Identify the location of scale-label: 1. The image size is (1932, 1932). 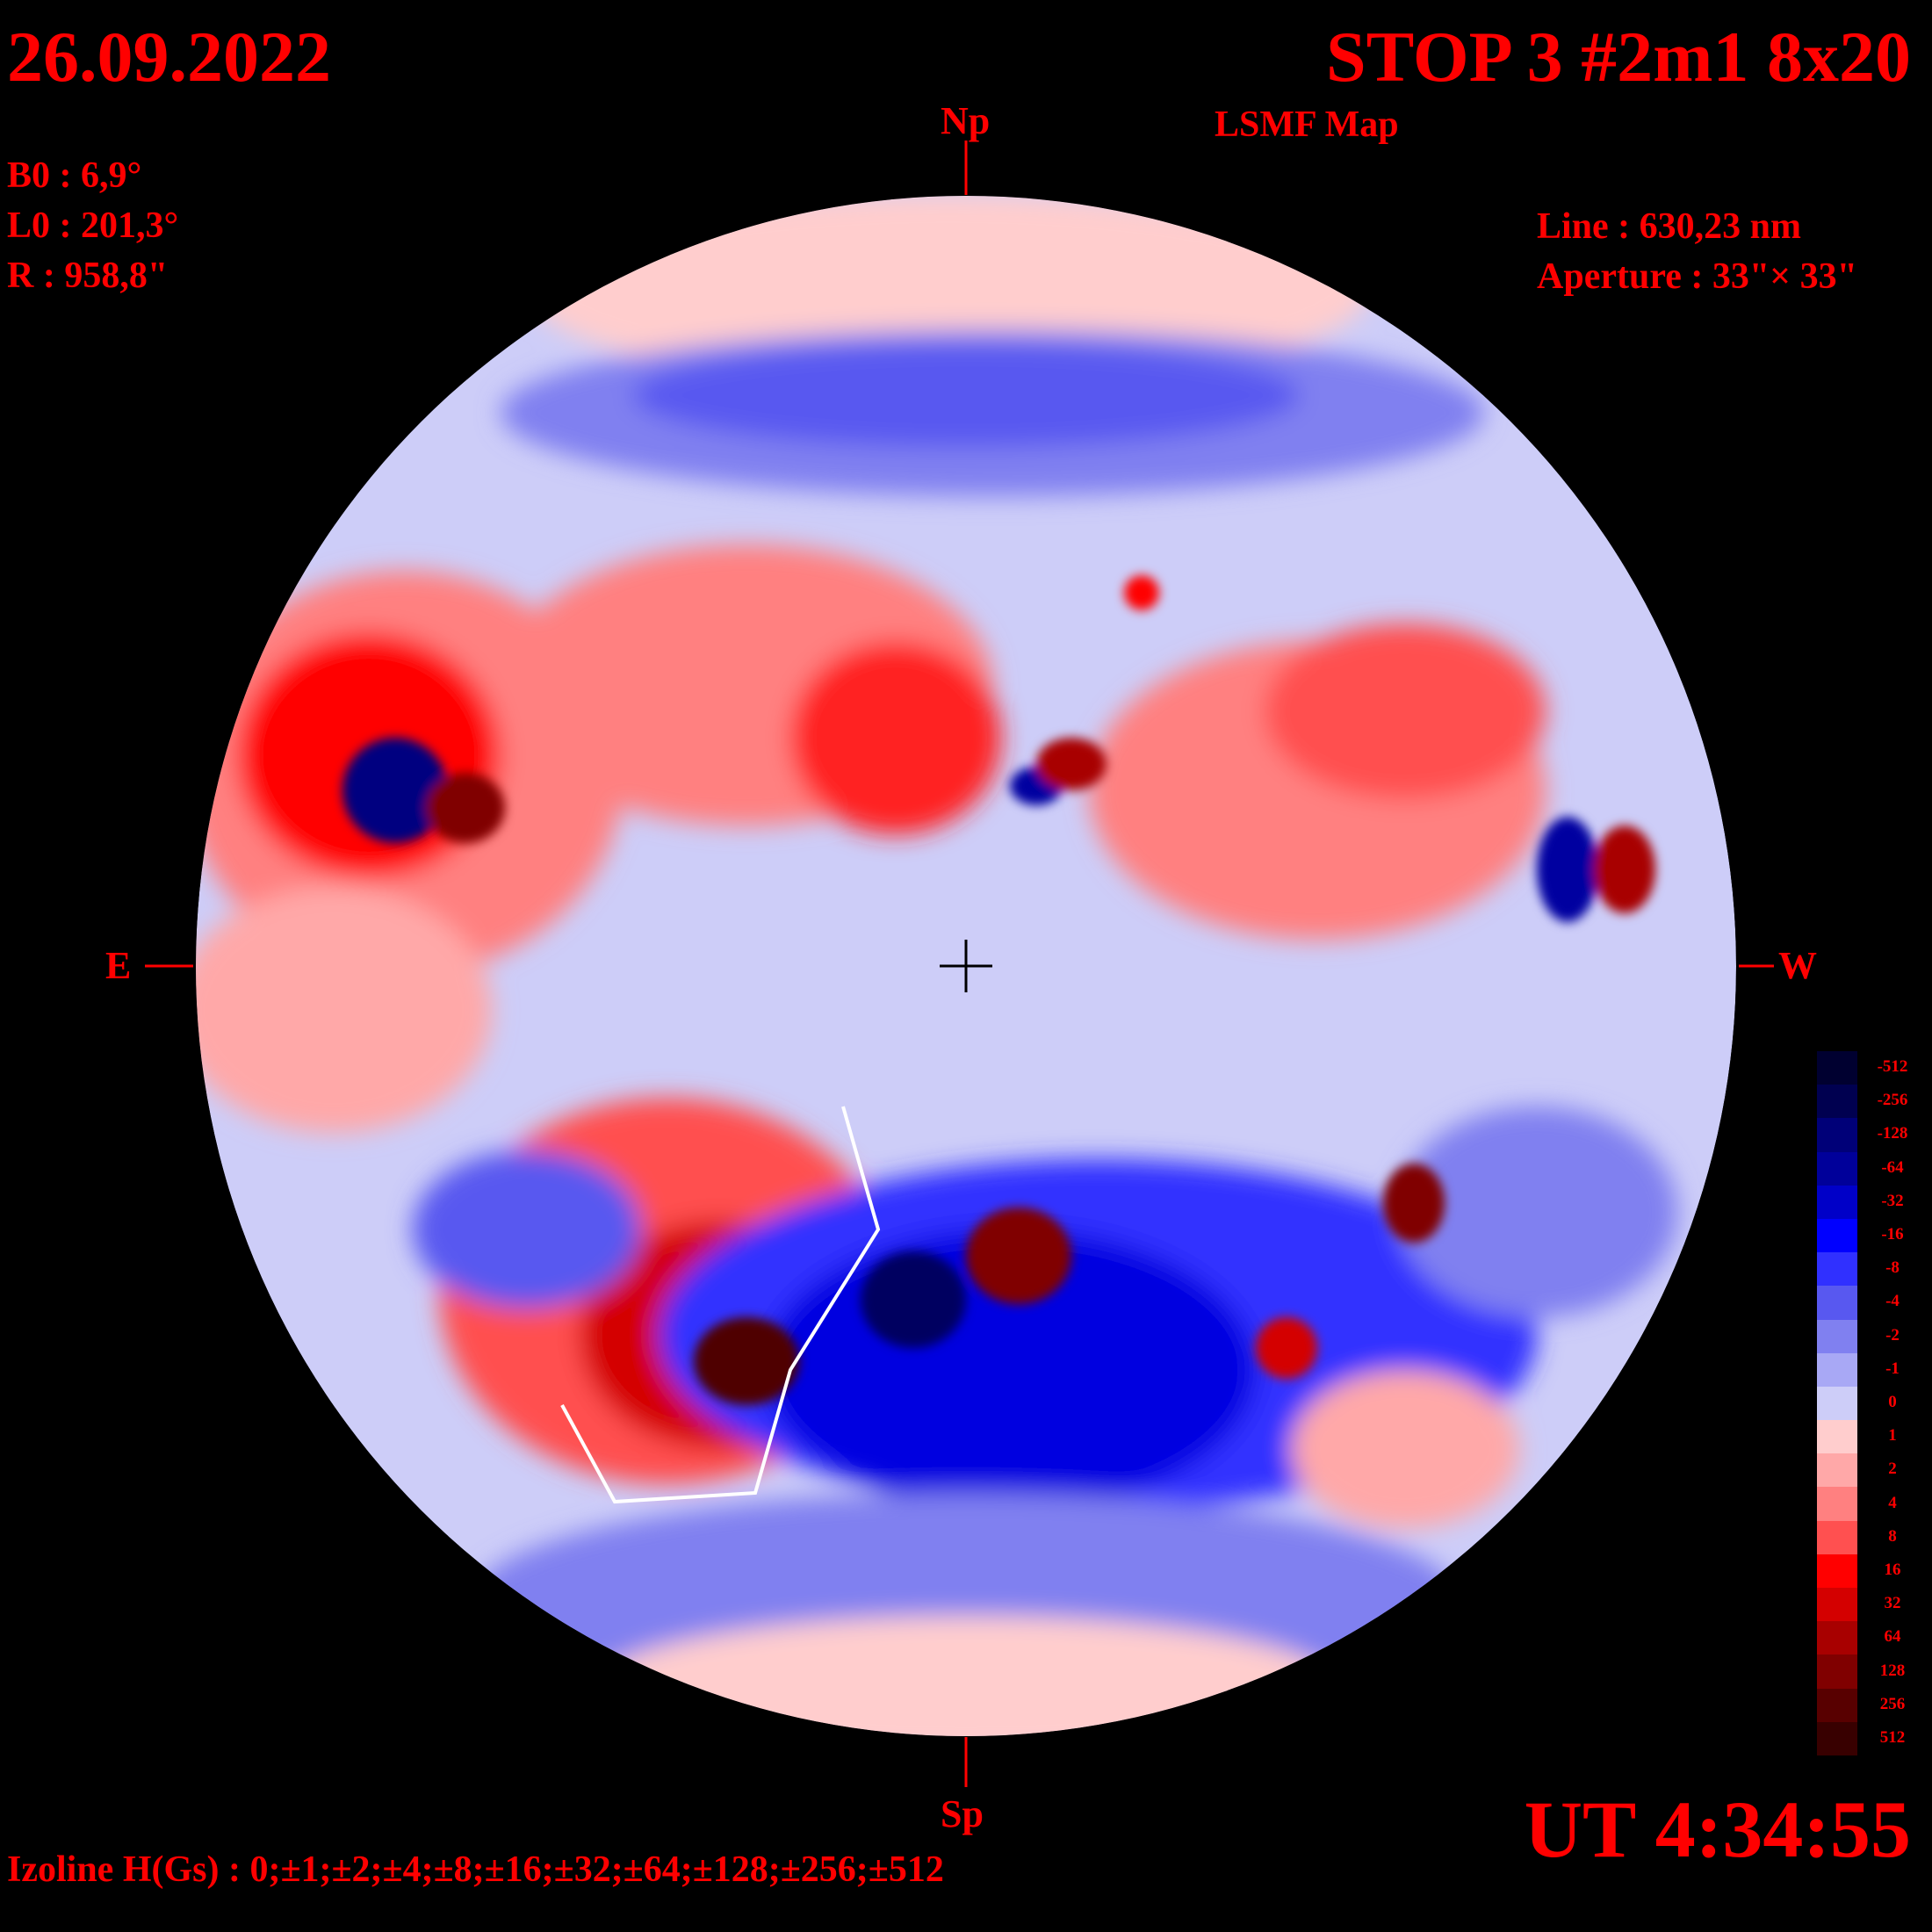
(1892, 1436).